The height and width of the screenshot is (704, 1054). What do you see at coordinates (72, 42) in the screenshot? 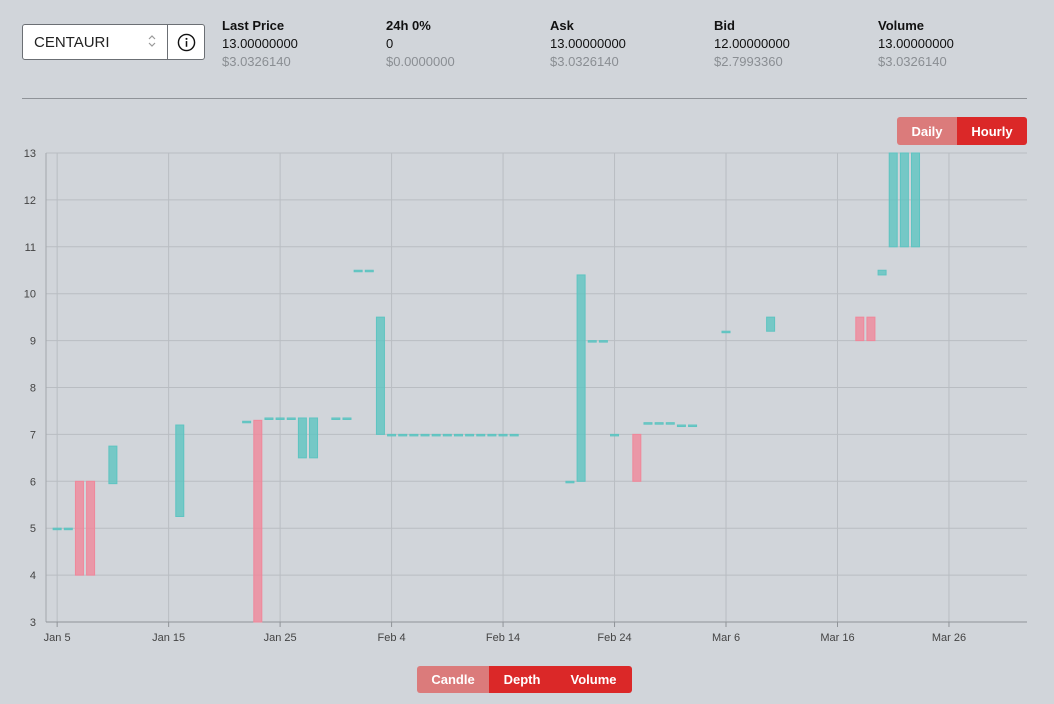
I see `currency-value: CENTAURI` at bounding box center [72, 42].